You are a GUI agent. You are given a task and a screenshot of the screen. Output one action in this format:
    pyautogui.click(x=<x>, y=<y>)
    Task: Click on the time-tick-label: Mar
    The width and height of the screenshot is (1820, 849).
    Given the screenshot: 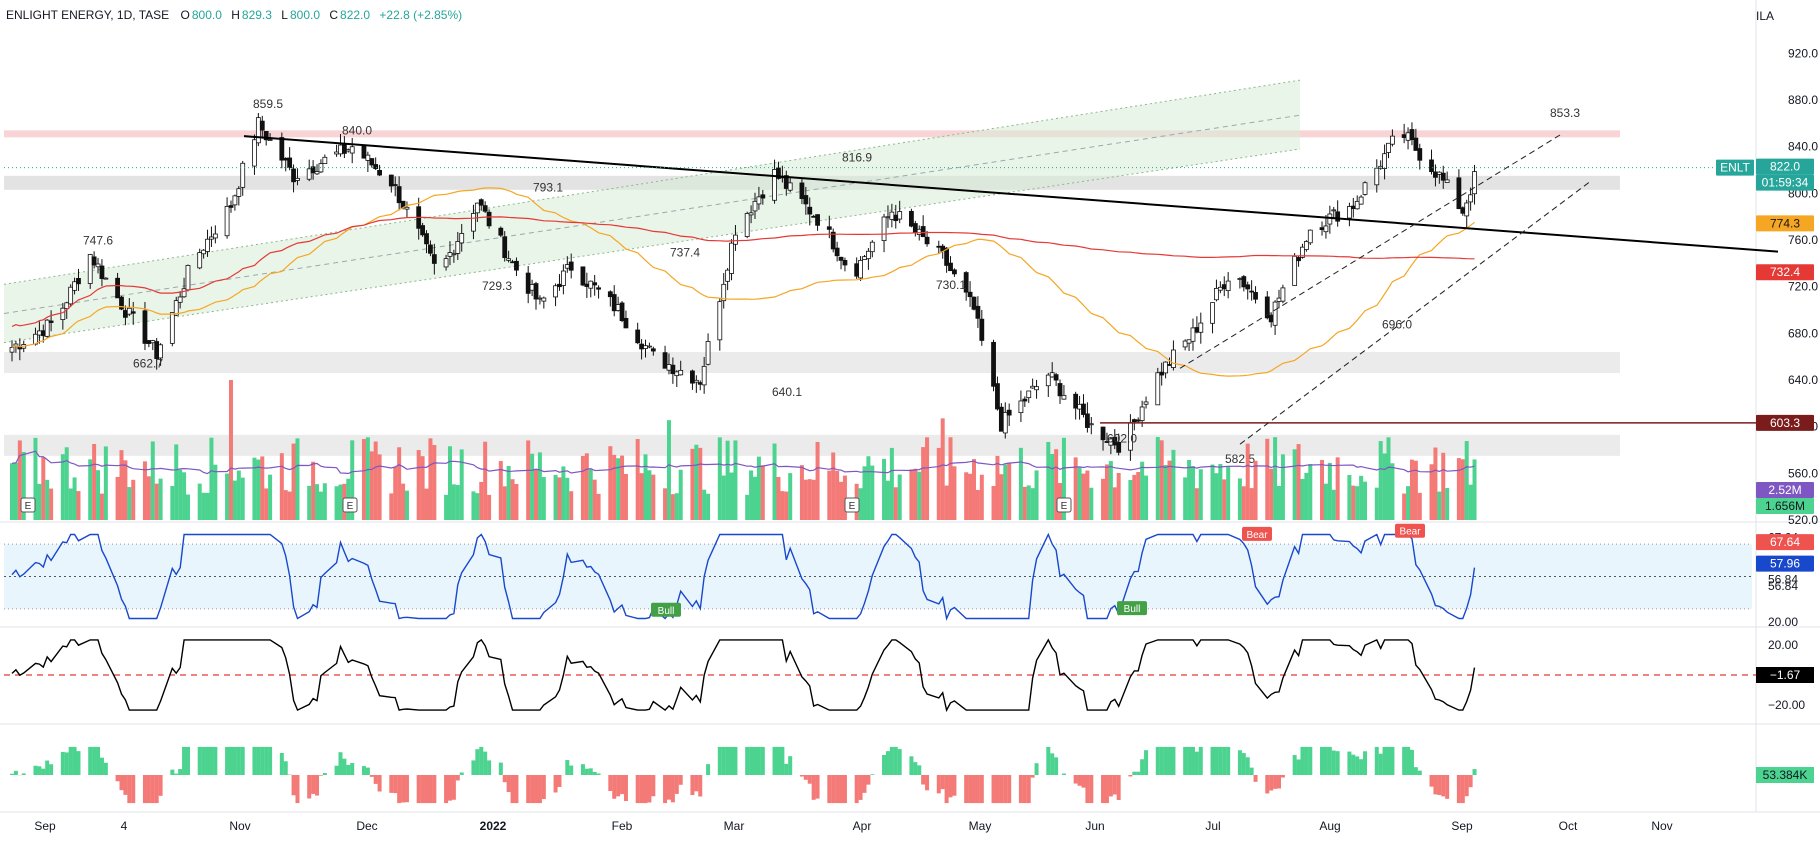 What is the action you would take?
    pyautogui.click(x=734, y=826)
    